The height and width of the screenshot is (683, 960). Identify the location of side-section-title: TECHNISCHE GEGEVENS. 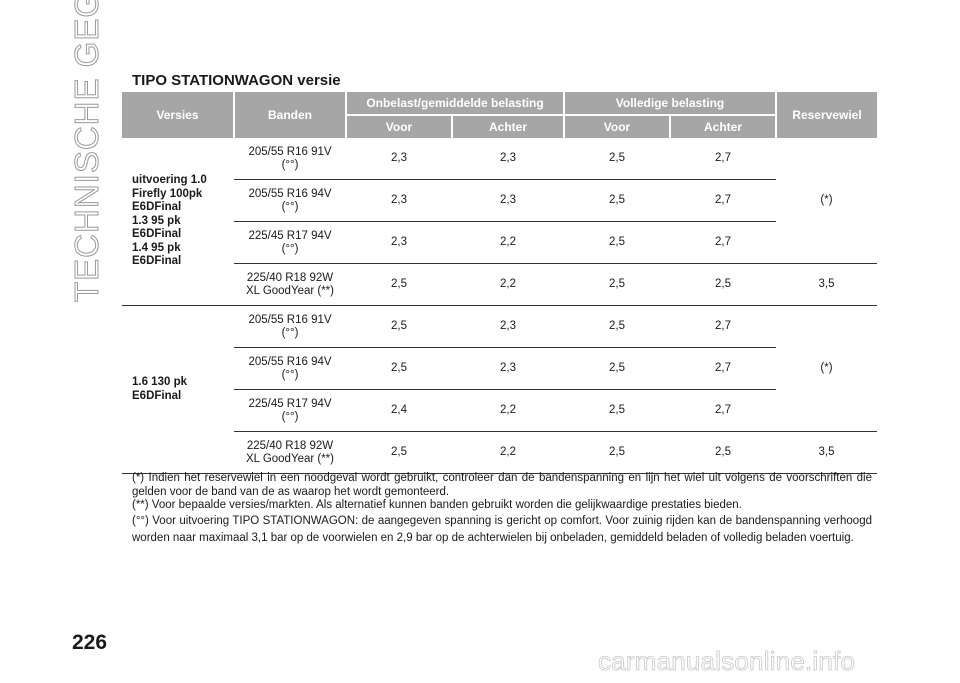
(87, 151).